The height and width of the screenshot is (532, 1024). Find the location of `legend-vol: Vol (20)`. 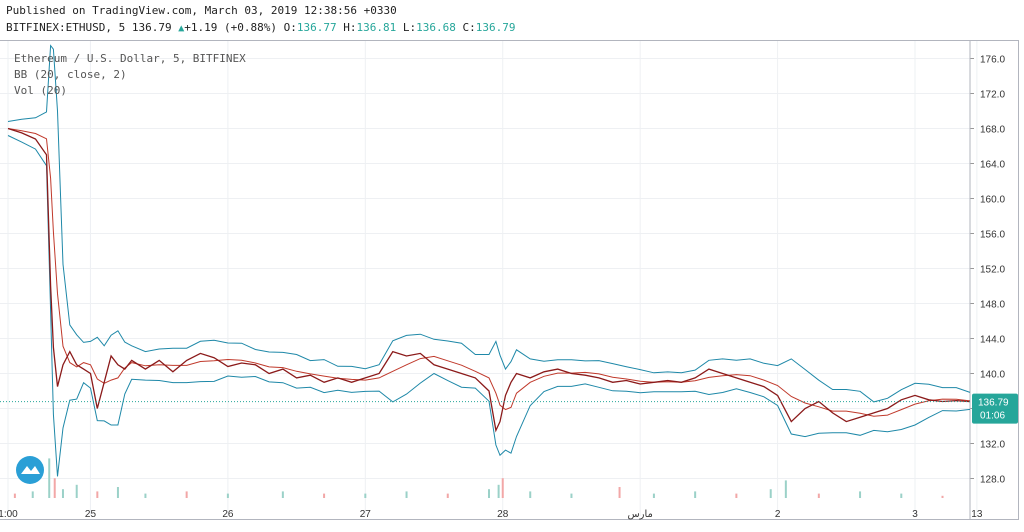

legend-vol: Vol (20) is located at coordinates (40, 90).